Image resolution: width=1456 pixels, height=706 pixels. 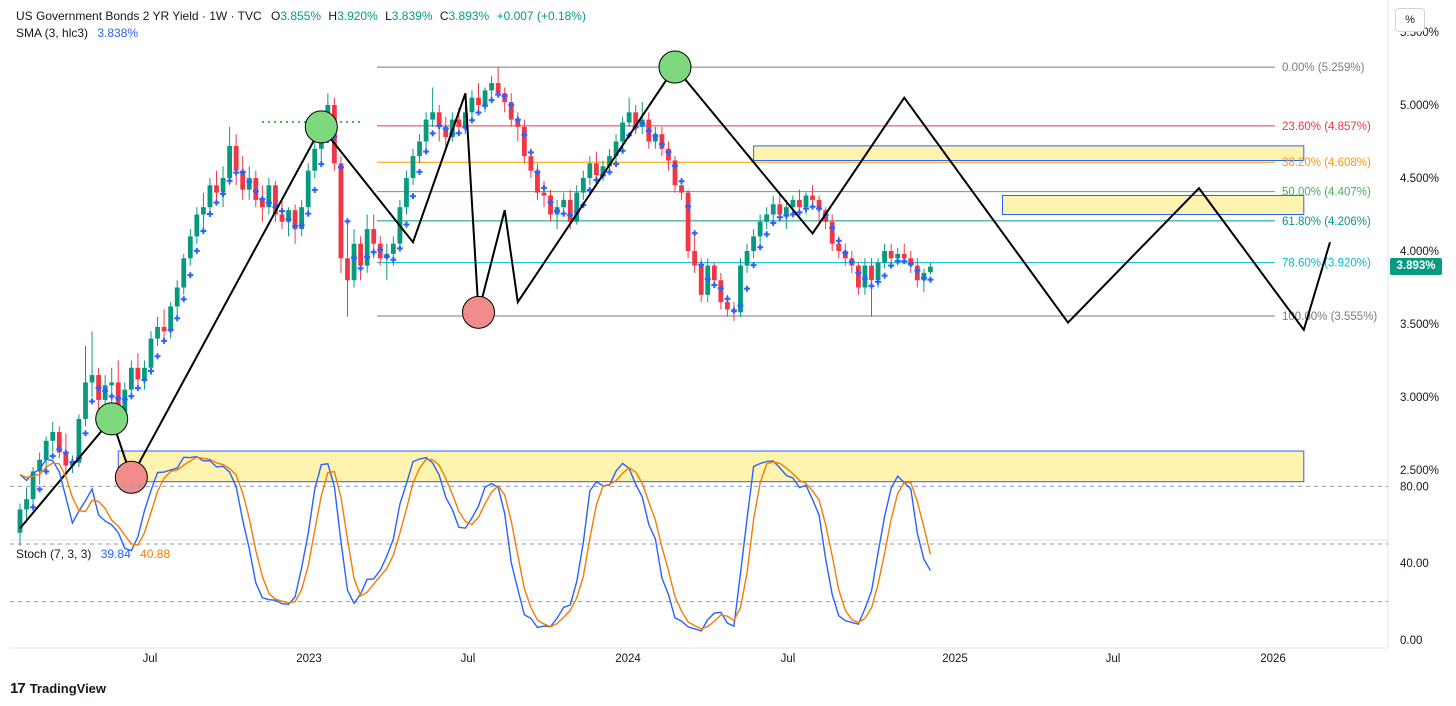 What do you see at coordinates (628, 659) in the screenshot?
I see `time-tick: 2024` at bounding box center [628, 659].